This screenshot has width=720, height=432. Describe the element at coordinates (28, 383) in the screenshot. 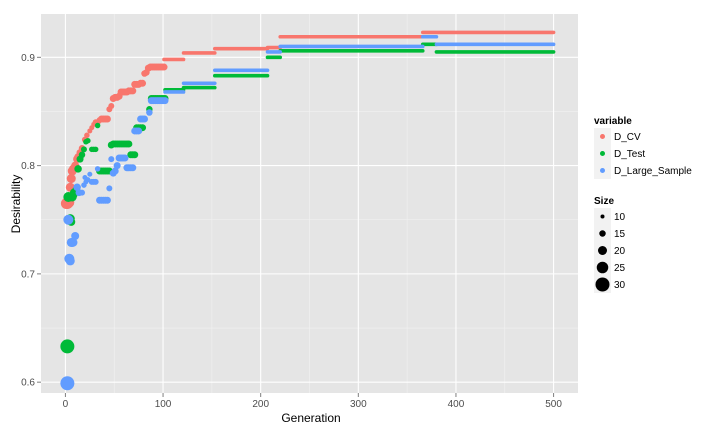

I see `y-tick-label: 0.6` at that location.